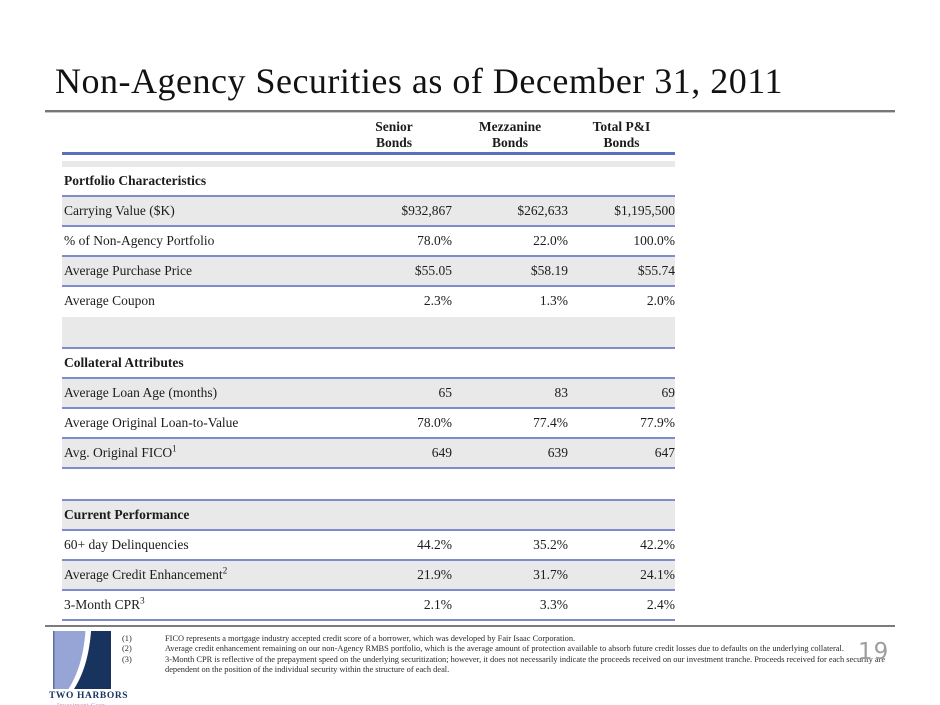 This screenshot has width=940, height=705. What do you see at coordinates (644, 210) in the screenshot?
I see `row-value: $1,195,500` at bounding box center [644, 210].